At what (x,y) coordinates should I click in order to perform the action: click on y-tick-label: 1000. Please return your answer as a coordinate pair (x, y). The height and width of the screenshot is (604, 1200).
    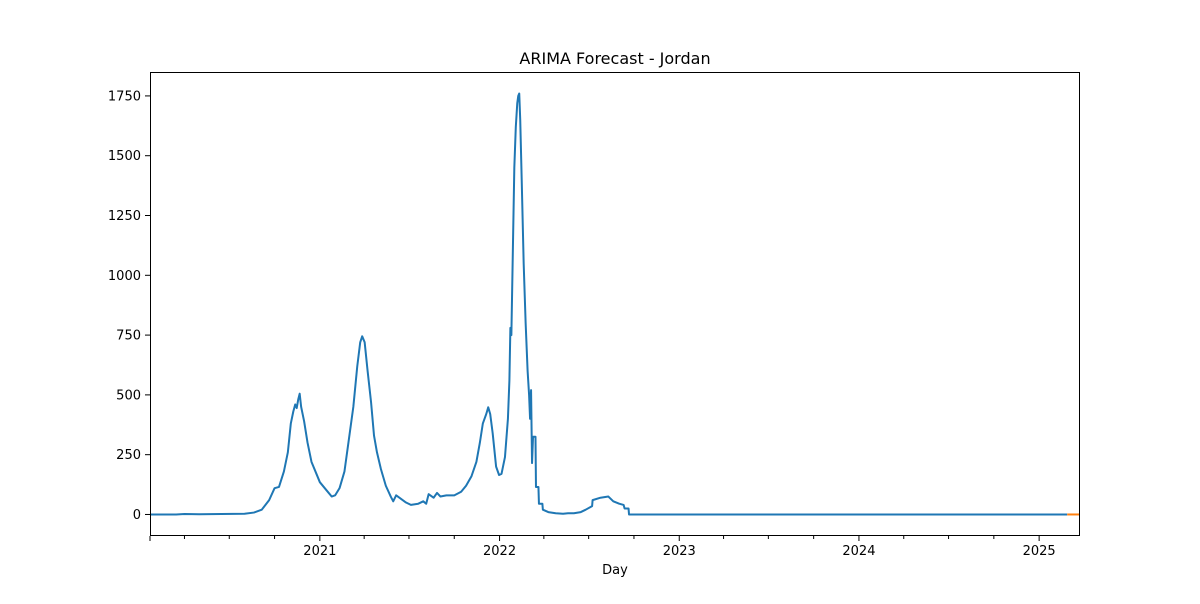
    Looking at the image, I should click on (124, 276).